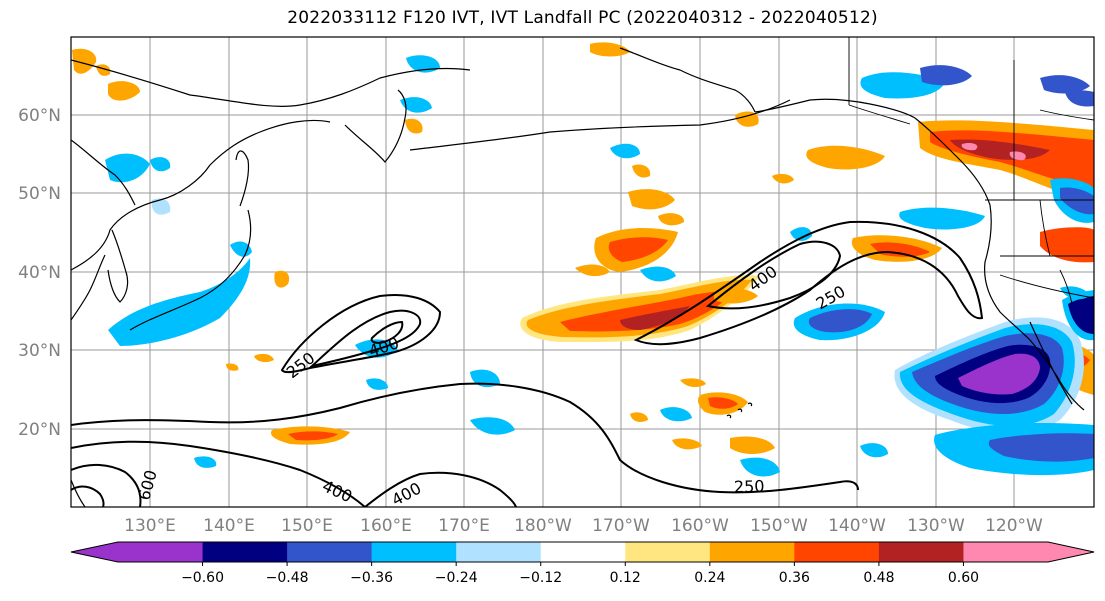  I want to click on colorbar-tick-label: 0.36, so click(794, 578).